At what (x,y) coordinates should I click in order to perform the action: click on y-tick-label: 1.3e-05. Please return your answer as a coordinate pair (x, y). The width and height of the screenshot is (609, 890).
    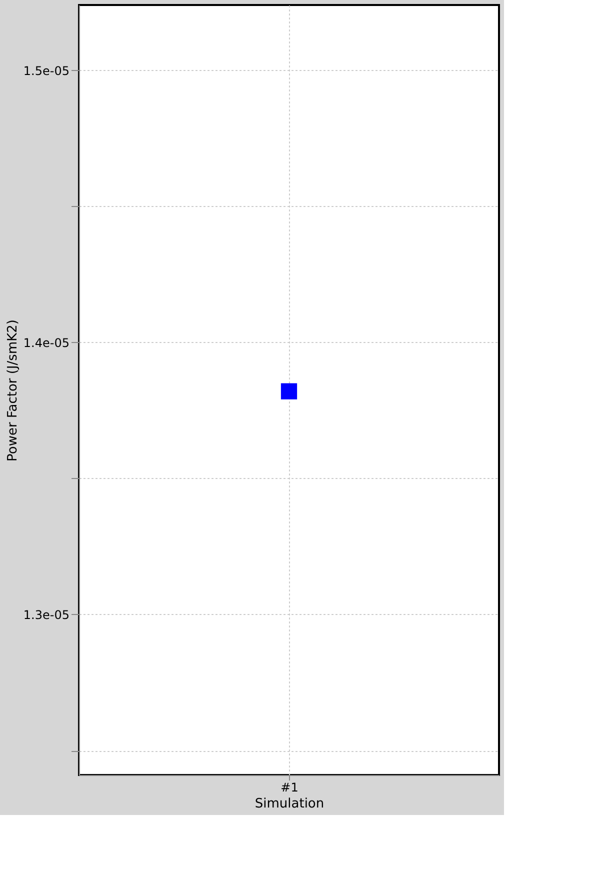
    Looking at the image, I should click on (46, 615).